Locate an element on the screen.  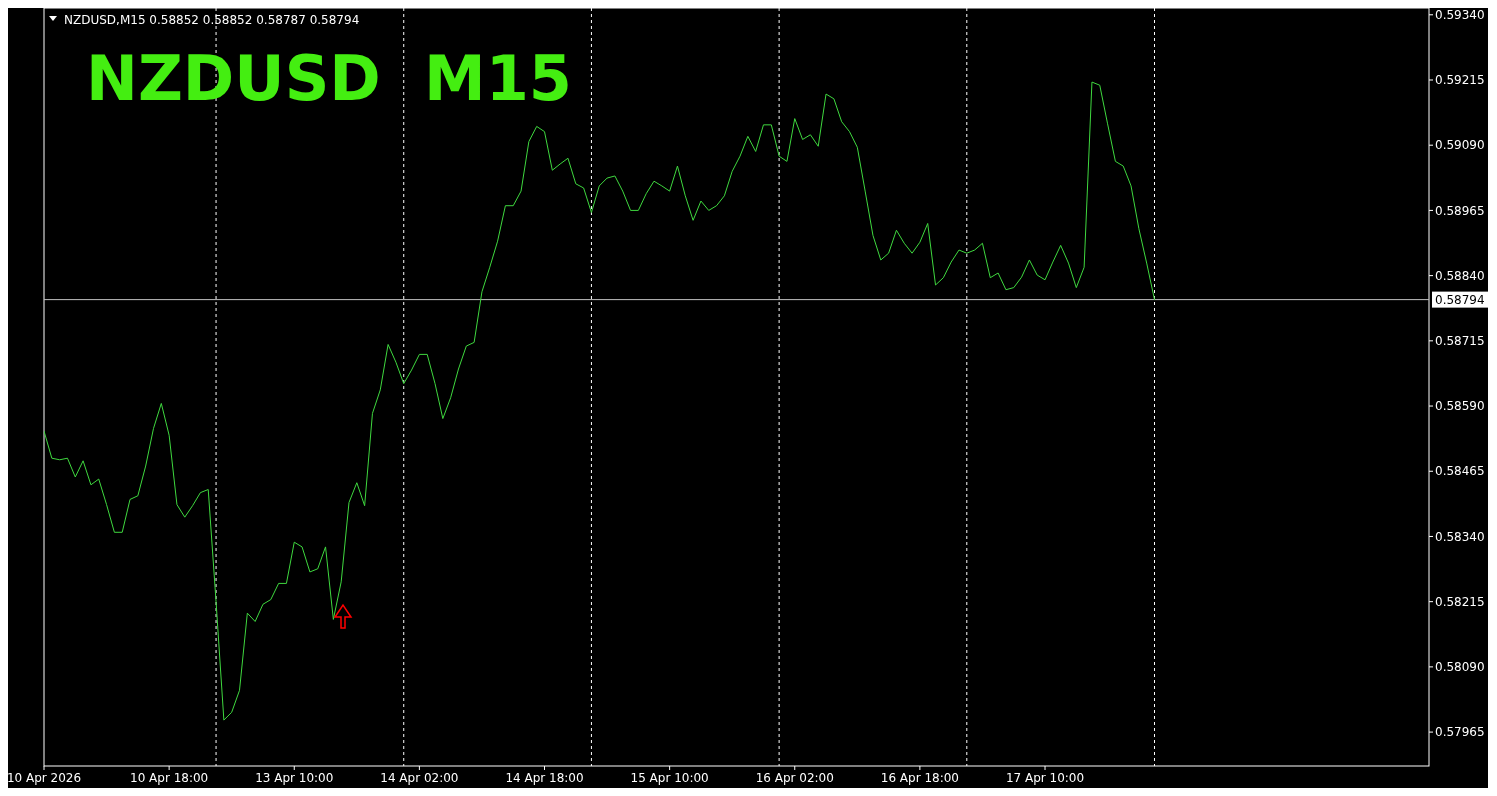
x-tick-label: 16 Apr 02:00 is located at coordinates (794, 778).